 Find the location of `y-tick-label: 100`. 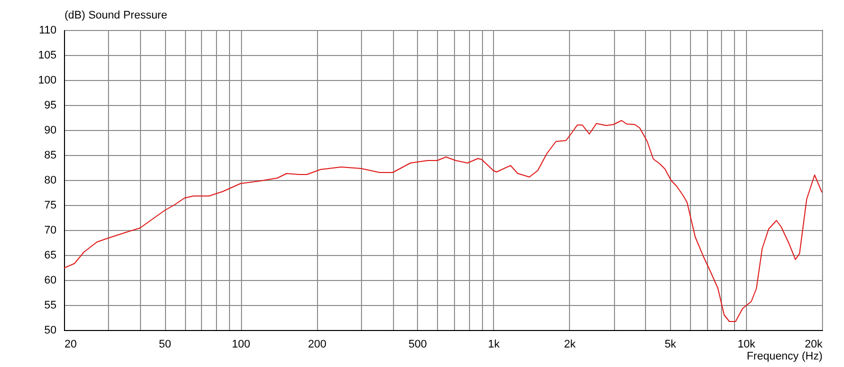

y-tick-label: 100 is located at coordinates (47, 80).